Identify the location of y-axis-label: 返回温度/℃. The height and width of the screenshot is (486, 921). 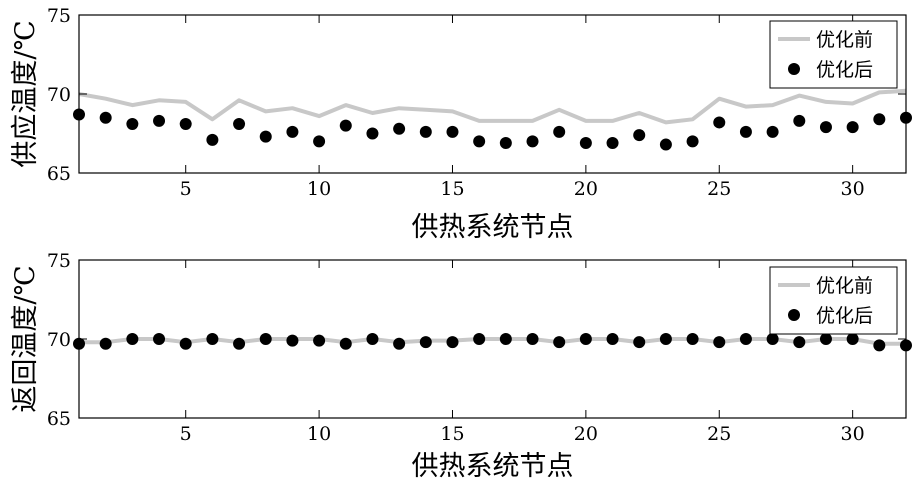
(25, 338).